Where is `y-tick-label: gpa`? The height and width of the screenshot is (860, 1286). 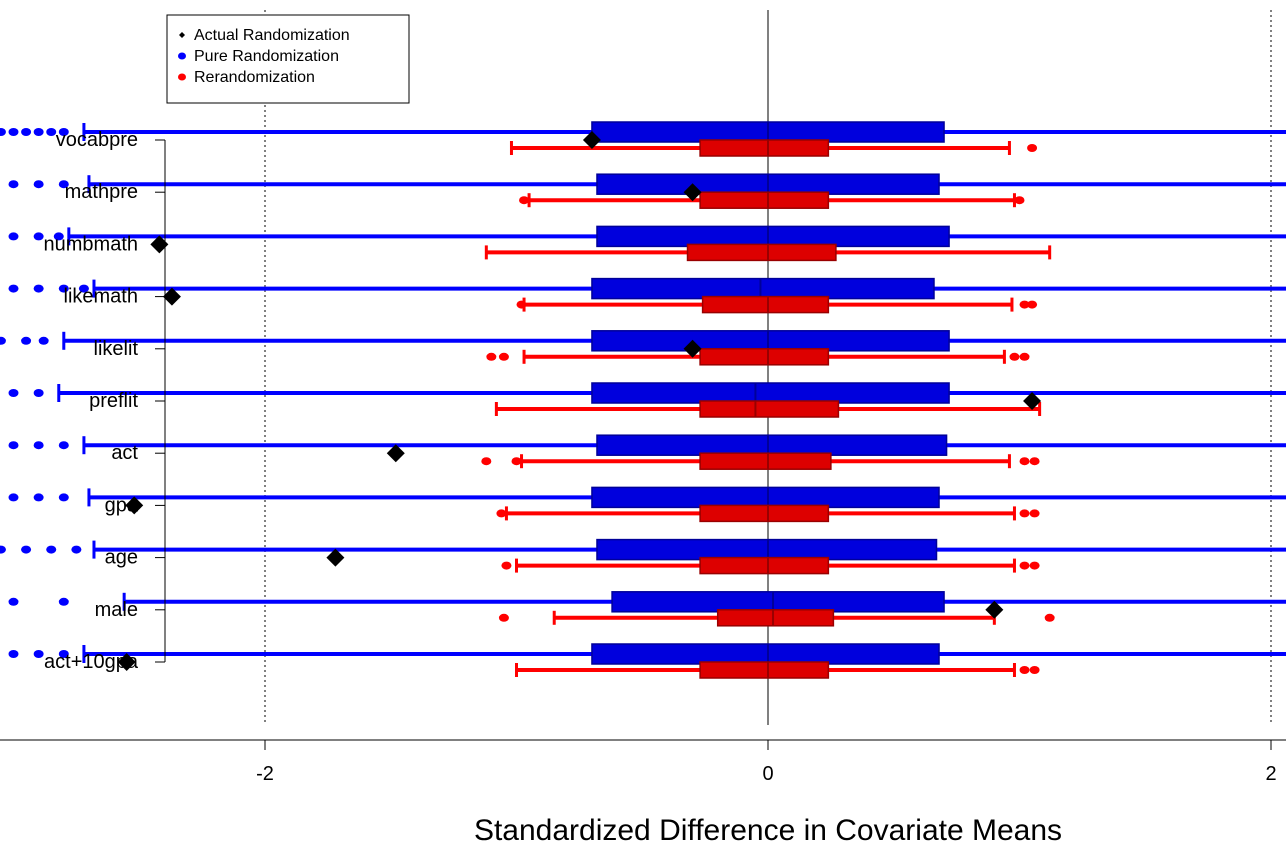
y-tick-label: gpa is located at coordinates (122, 505).